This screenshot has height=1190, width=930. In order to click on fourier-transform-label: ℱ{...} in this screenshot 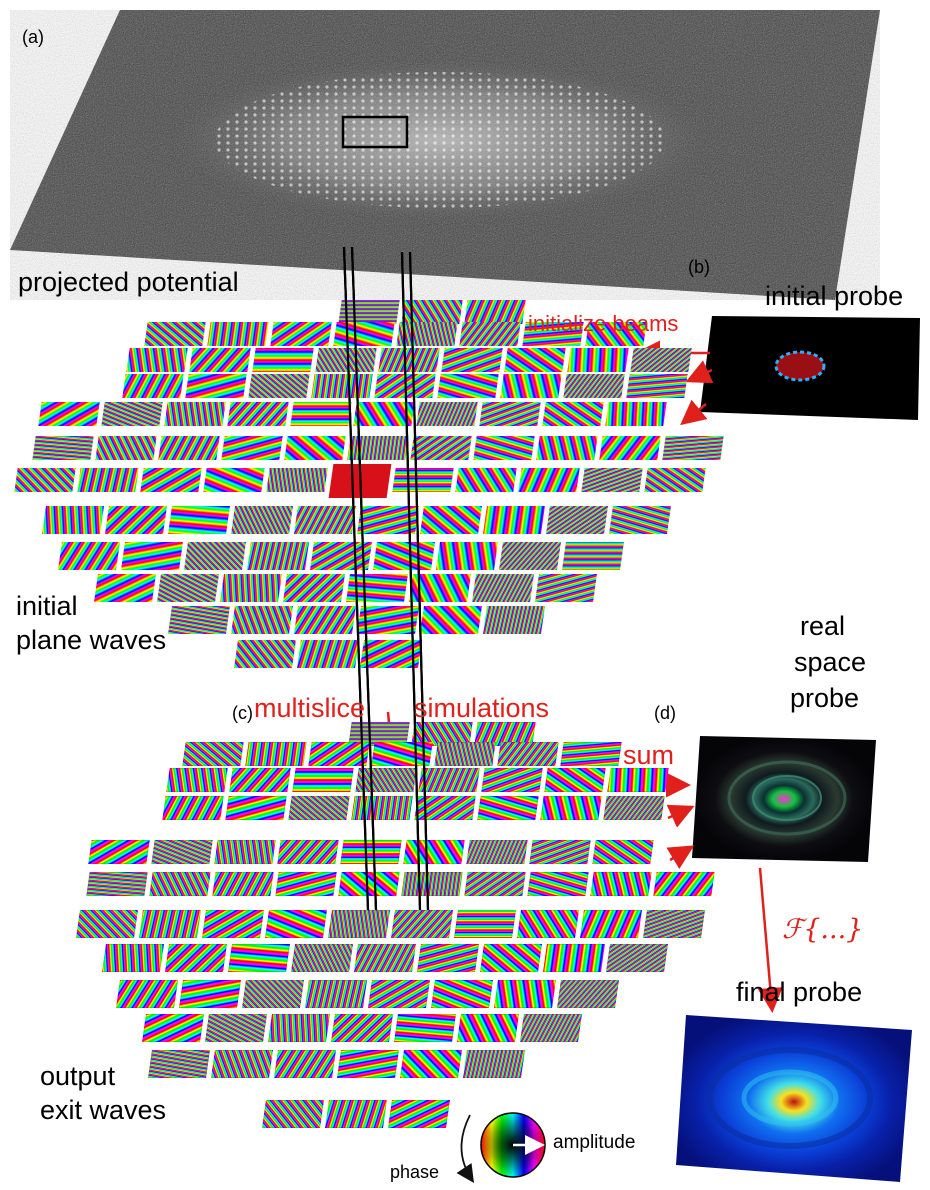, I will do `click(823, 929)`.